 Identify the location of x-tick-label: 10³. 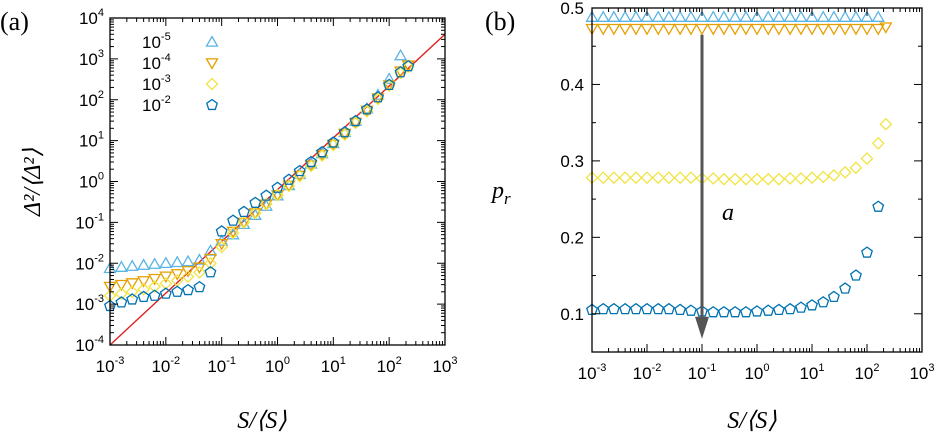
(921, 372).